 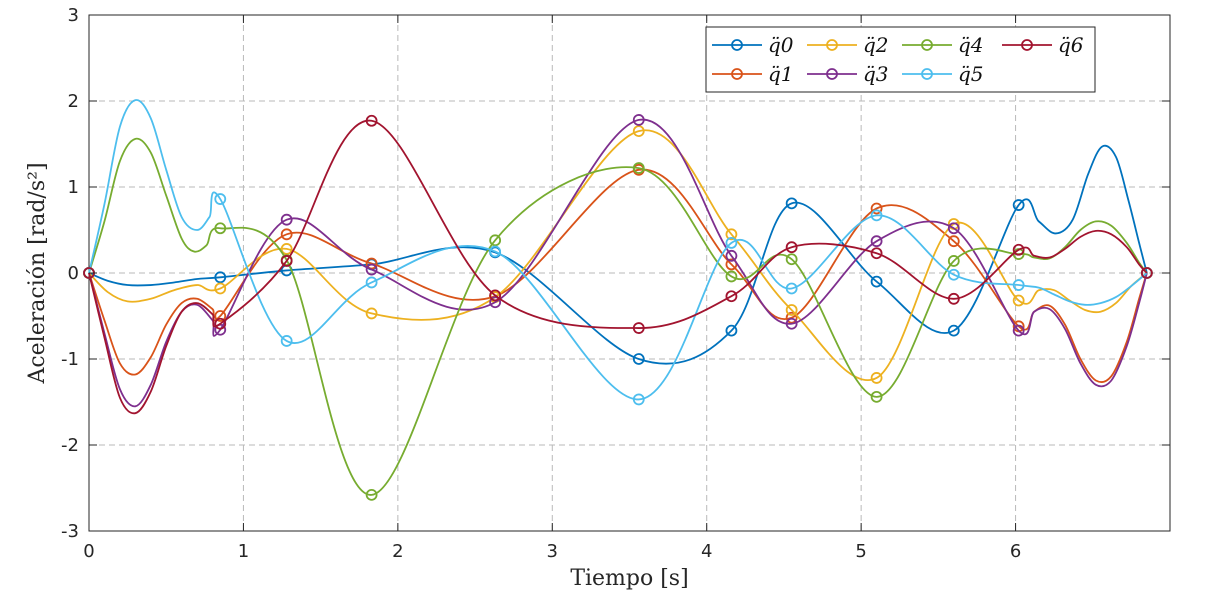 What do you see at coordinates (629, 578) in the screenshot?
I see `x-axis-label: Tiempo [s]` at bounding box center [629, 578].